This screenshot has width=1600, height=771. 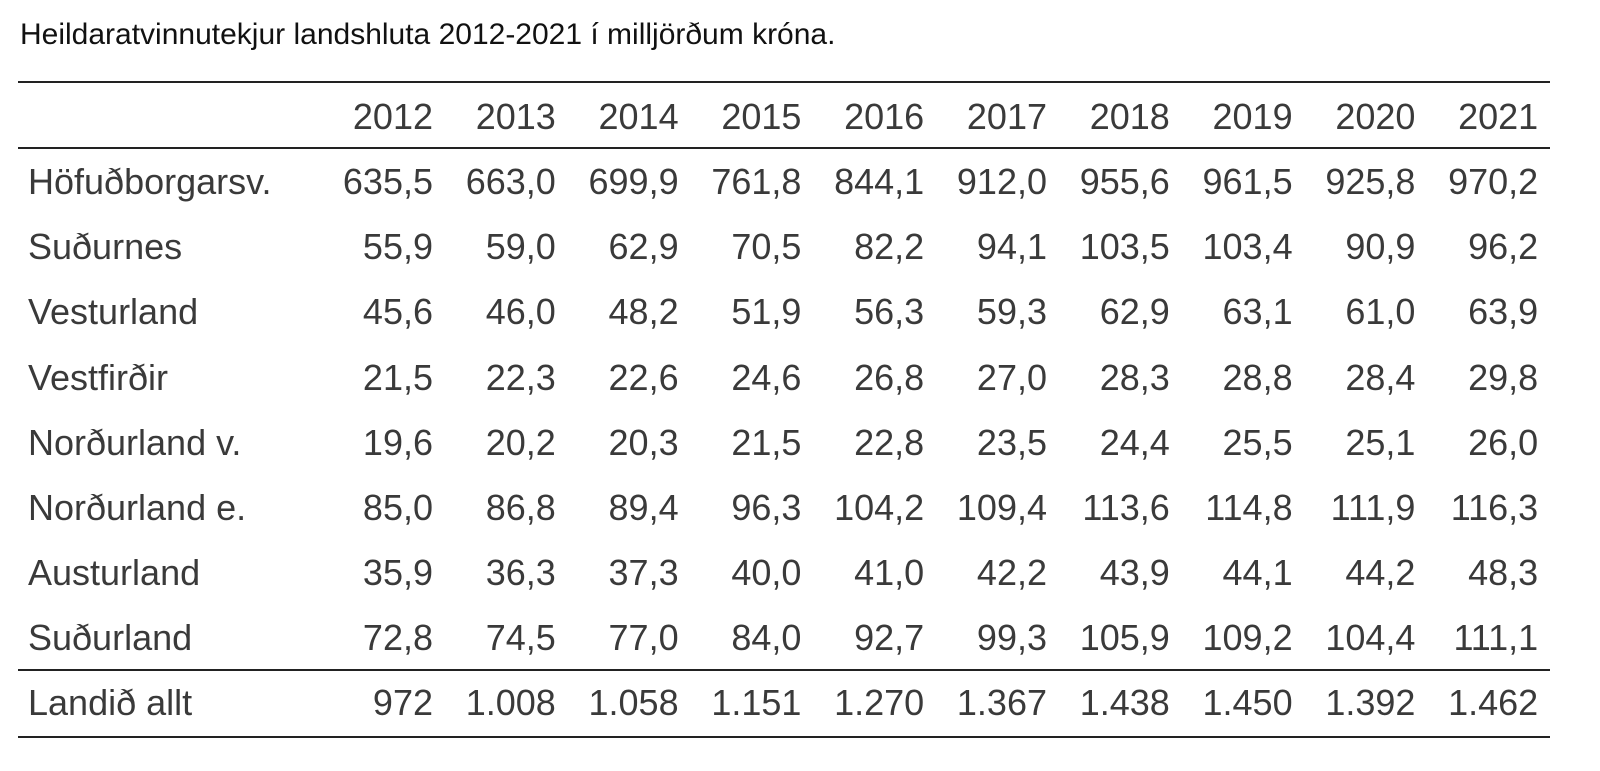 What do you see at coordinates (784, 670) in the screenshot?
I see `total-rule` at bounding box center [784, 670].